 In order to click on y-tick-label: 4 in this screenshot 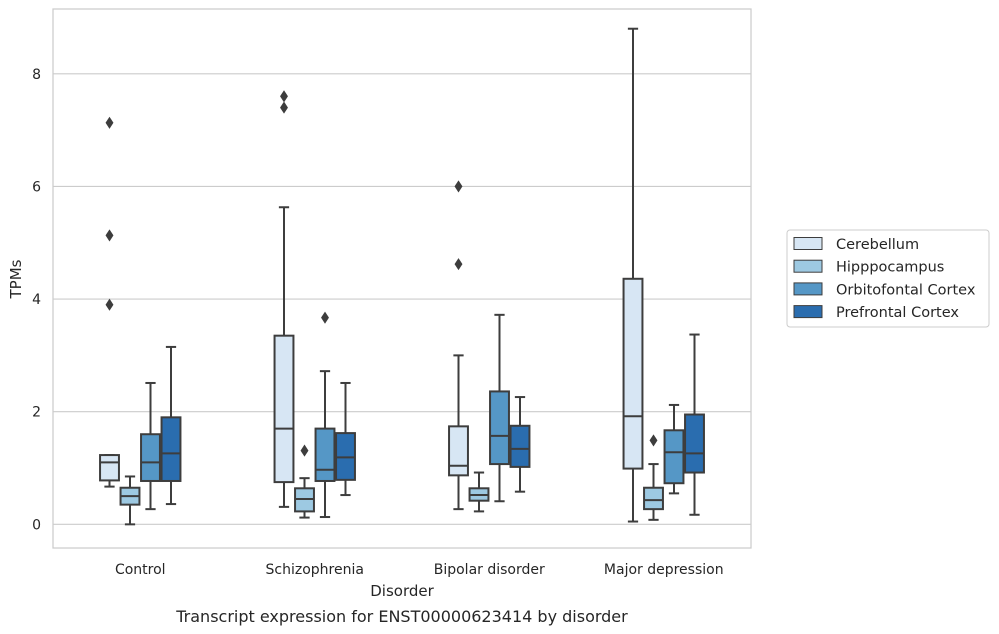, I will do `click(36, 300)`.